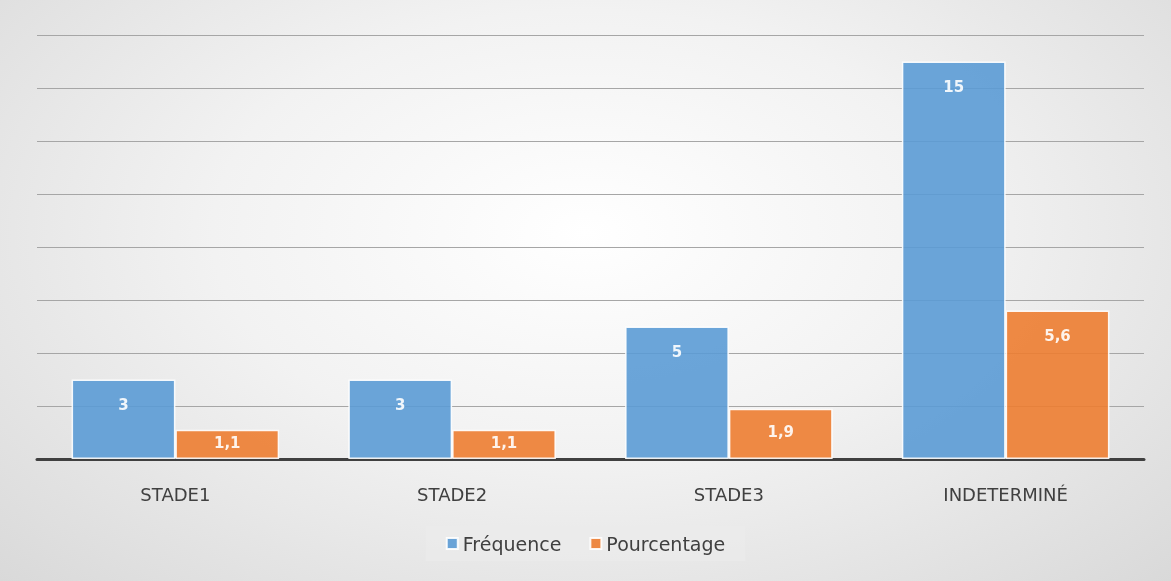 The width and height of the screenshot is (1171, 581). I want to click on x-tick-label: INDETERMINÉ, so click(1005, 494).